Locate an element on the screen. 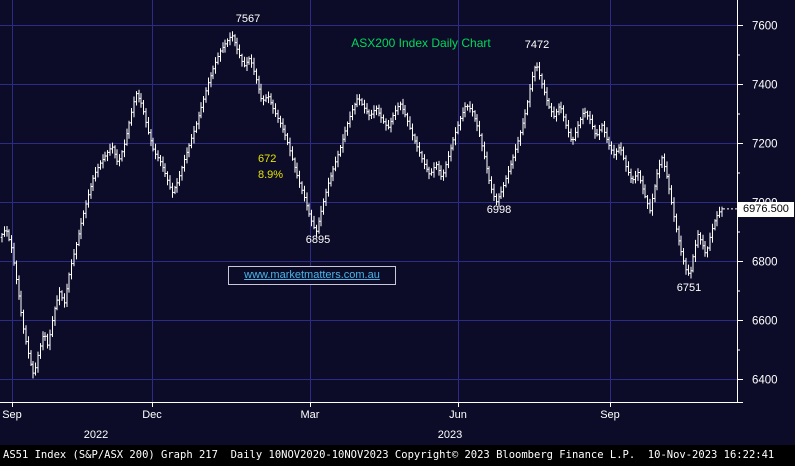  x-axis-month-label: Dec is located at coordinates (152, 415).